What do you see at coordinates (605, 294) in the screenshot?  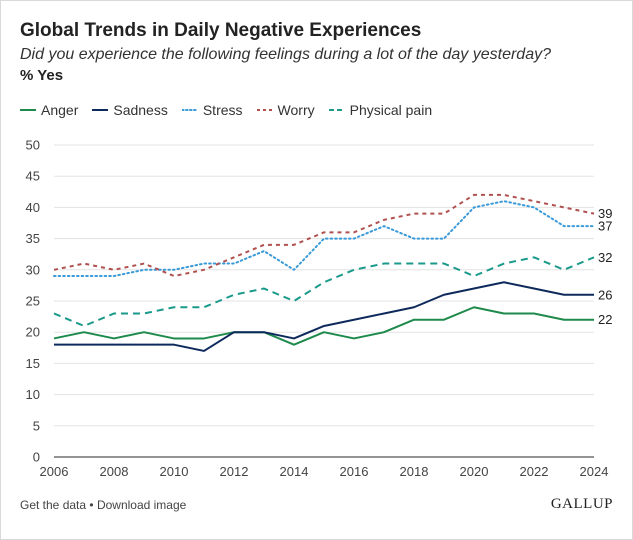 I see `end-label-sadness: 26` at bounding box center [605, 294].